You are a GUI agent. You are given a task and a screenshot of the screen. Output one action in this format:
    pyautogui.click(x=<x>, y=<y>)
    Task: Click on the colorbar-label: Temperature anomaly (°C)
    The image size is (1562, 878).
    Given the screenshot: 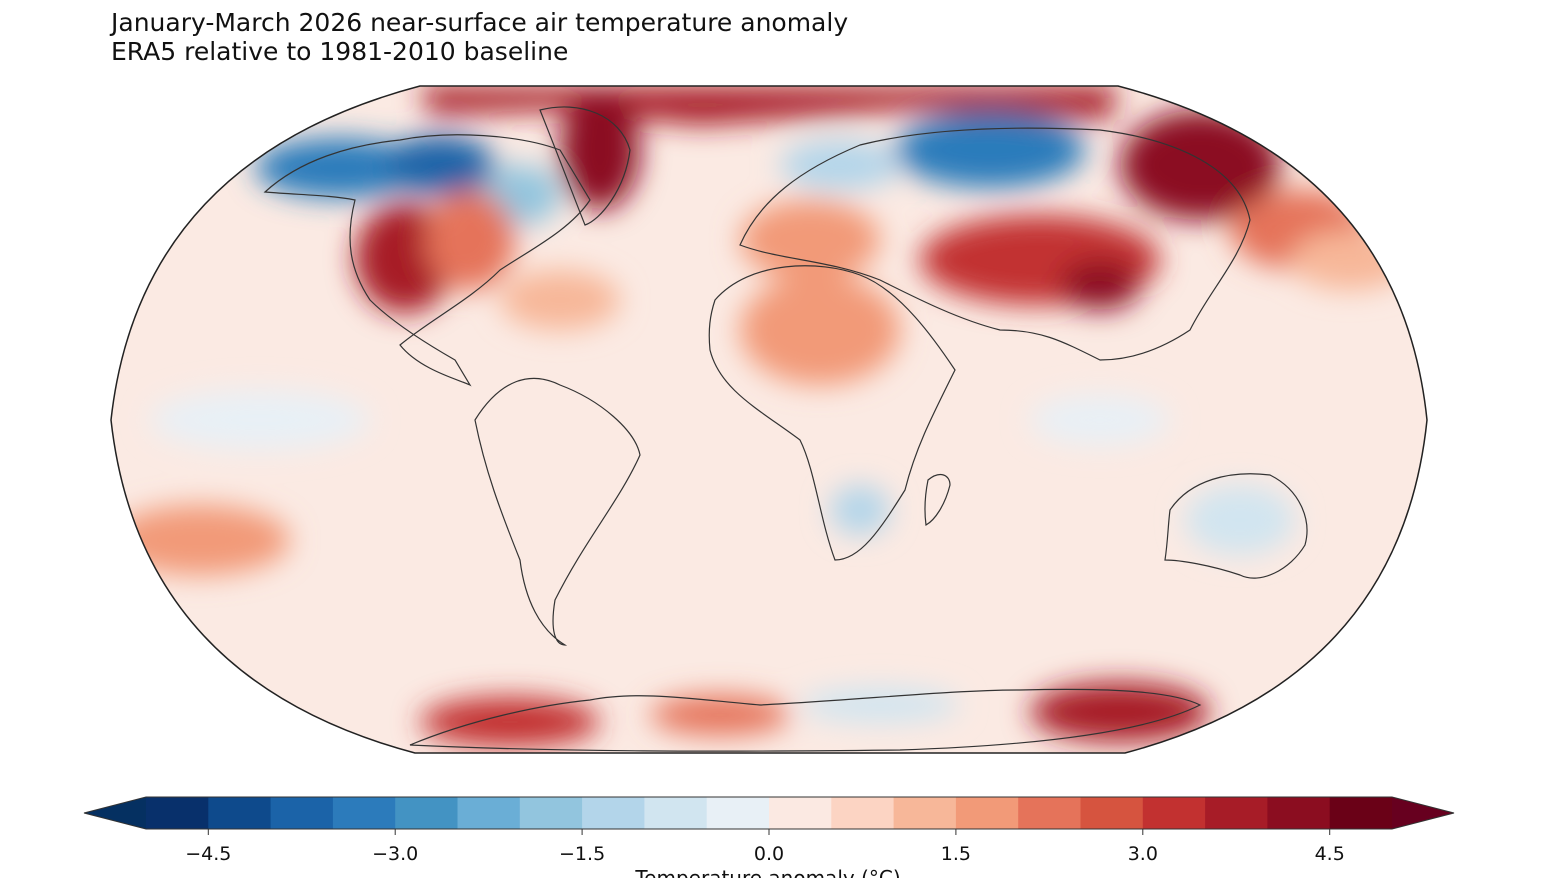 What is the action you would take?
    pyautogui.click(x=768, y=872)
    